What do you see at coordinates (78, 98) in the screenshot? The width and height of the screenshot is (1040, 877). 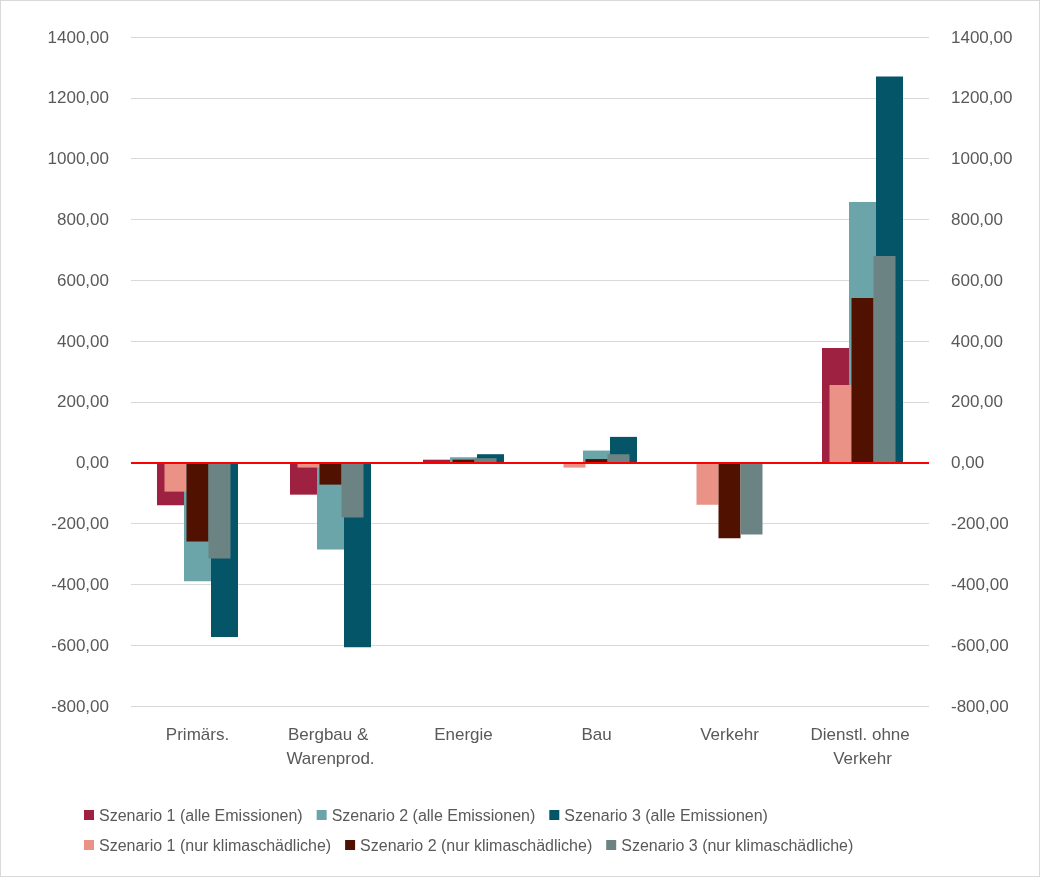 I see `y-tick-label: 1200,00` at bounding box center [78, 98].